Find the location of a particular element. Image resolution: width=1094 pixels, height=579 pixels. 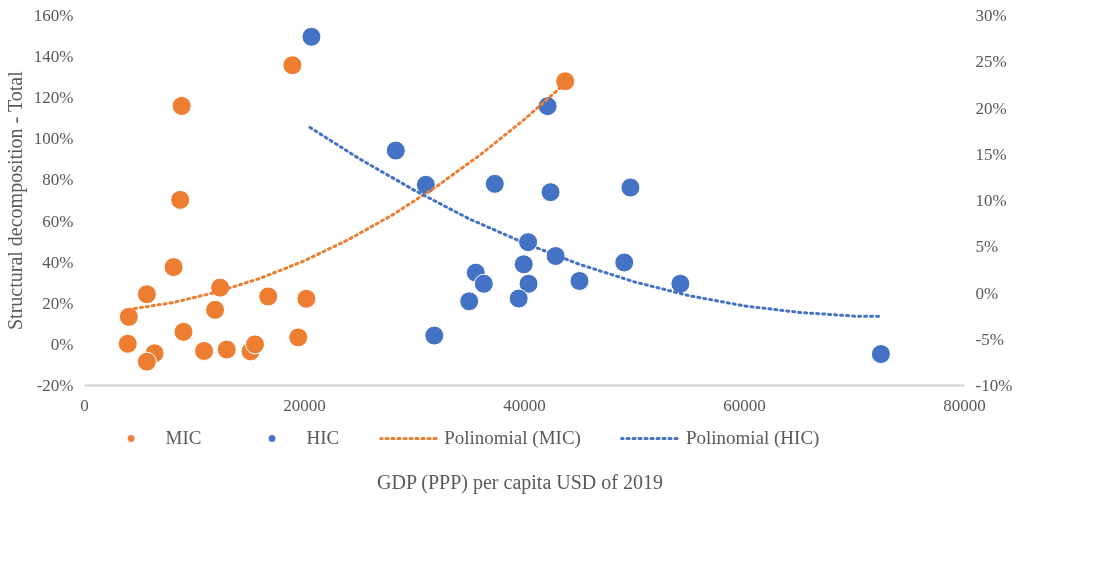

y2-tick-label: 5% is located at coordinates (987, 247).